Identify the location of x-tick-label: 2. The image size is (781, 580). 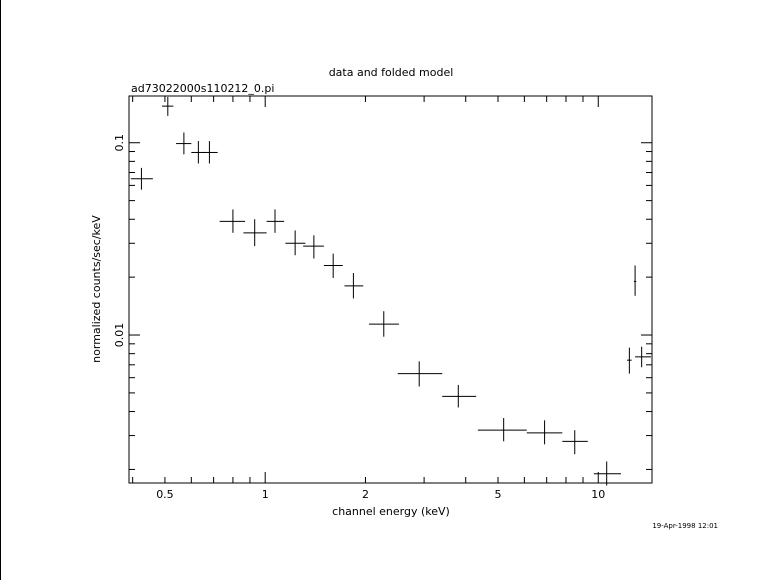
(365, 494).